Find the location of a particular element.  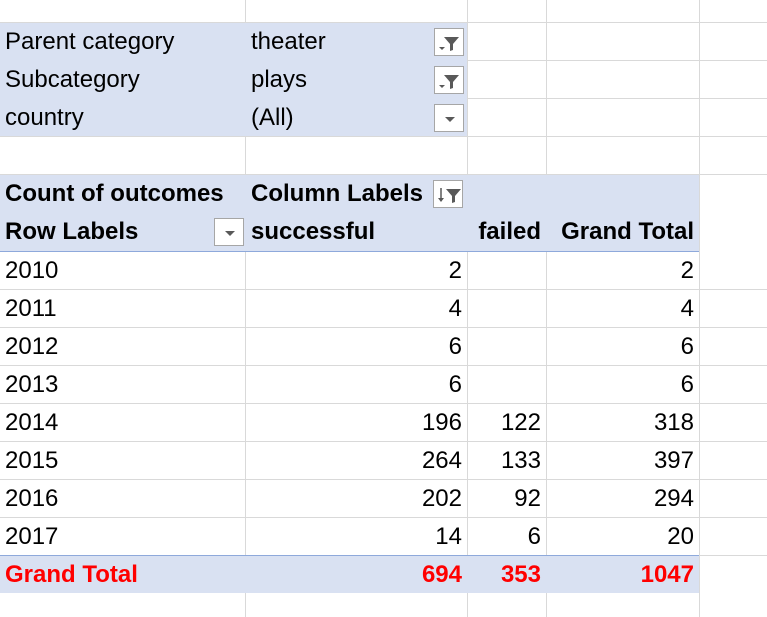

column-labels-filter-button is located at coordinates (448, 194).